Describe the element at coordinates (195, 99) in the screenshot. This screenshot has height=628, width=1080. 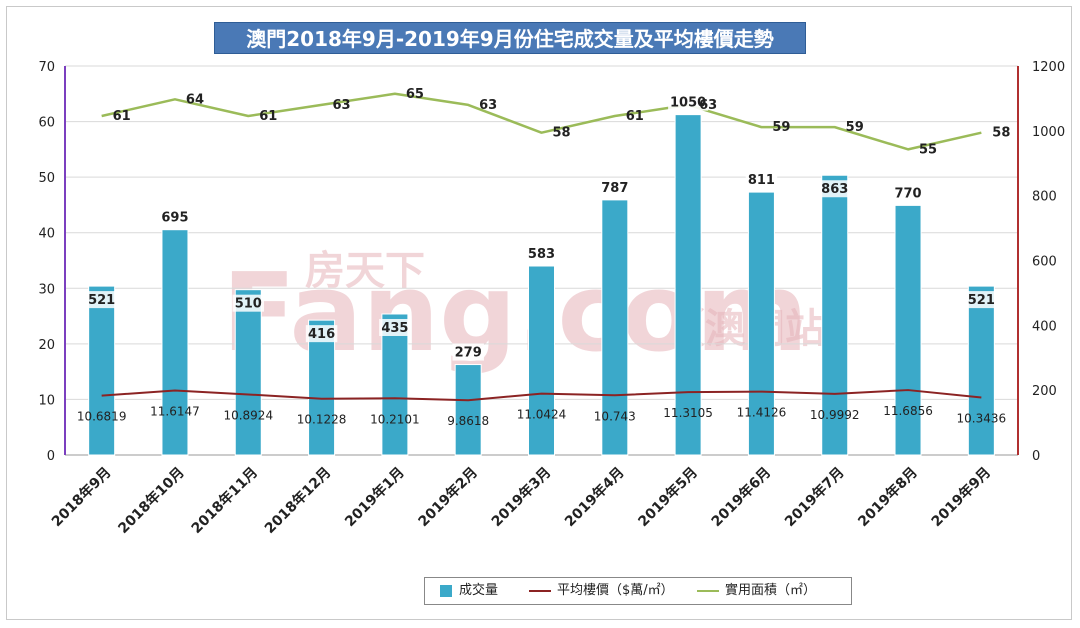
I see `area-value-label: 64` at that location.